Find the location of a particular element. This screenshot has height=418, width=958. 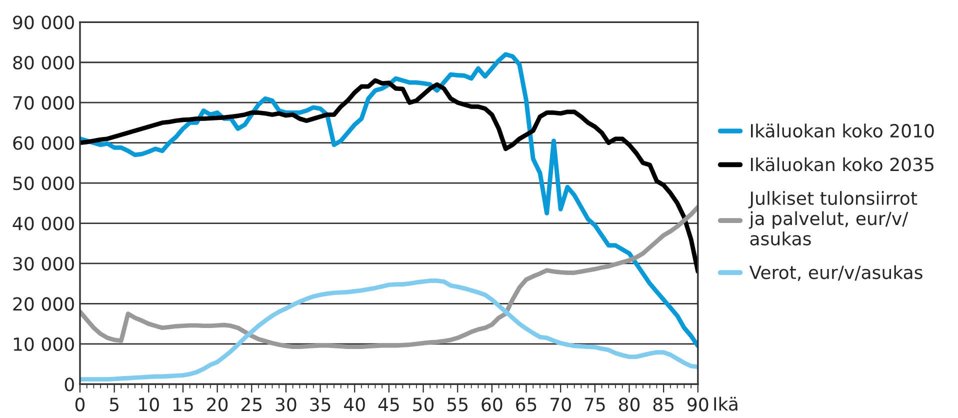

y-tick-label: 20 000 is located at coordinates (43, 304).